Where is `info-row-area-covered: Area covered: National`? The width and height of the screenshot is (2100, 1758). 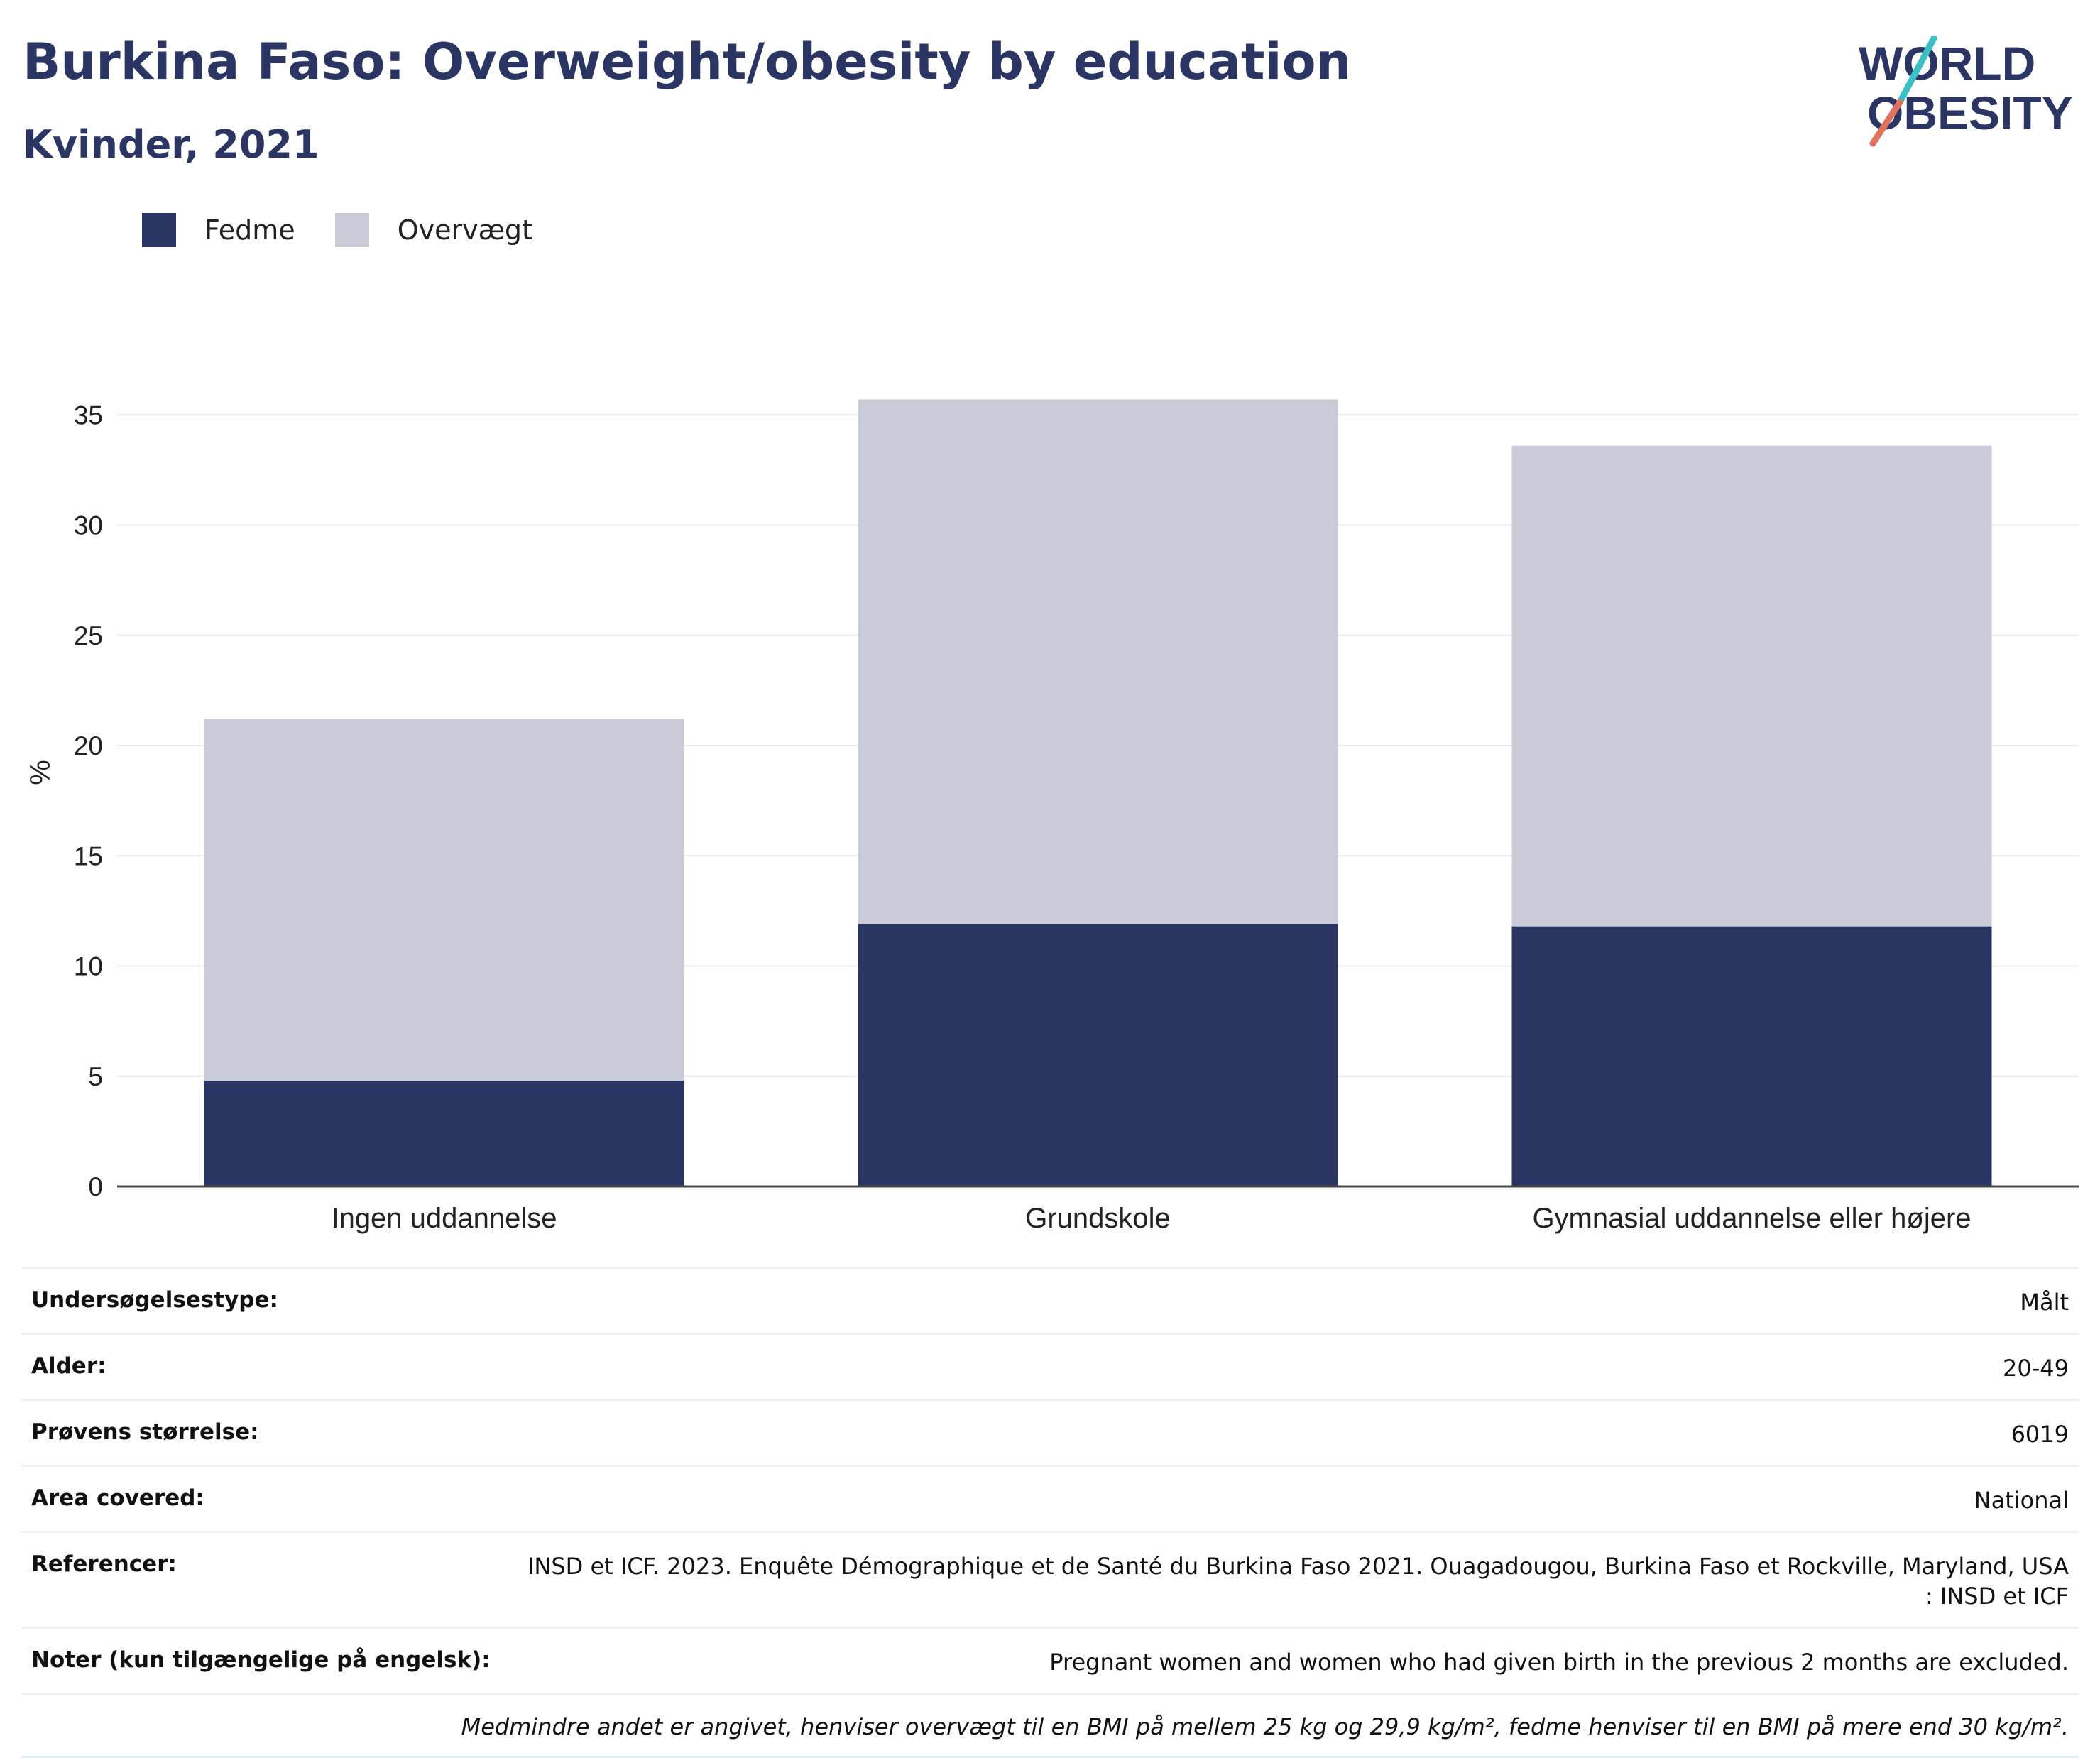 info-row-area-covered: Area covered: National is located at coordinates (1050, 1500).